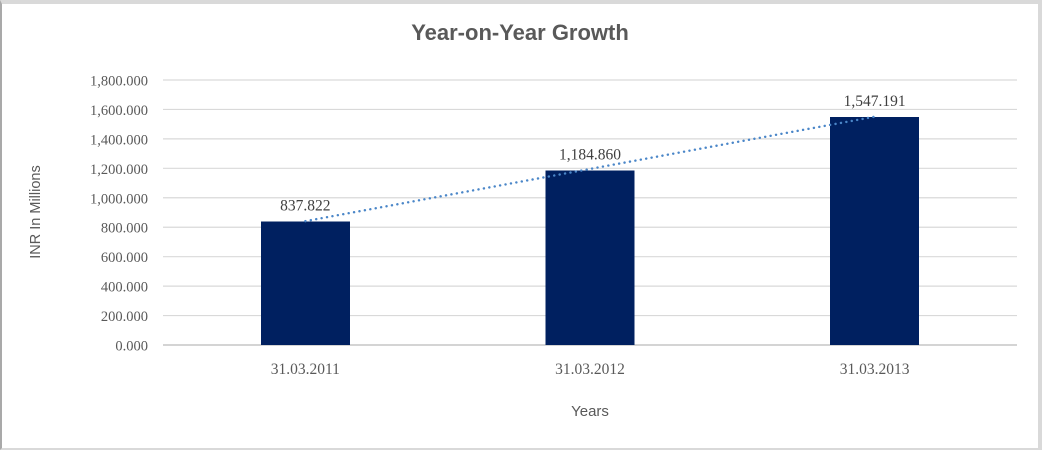 The image size is (1042, 450). Describe the element at coordinates (520, 32) in the screenshot. I see `chart-title: Year-on-Year Growth` at that location.